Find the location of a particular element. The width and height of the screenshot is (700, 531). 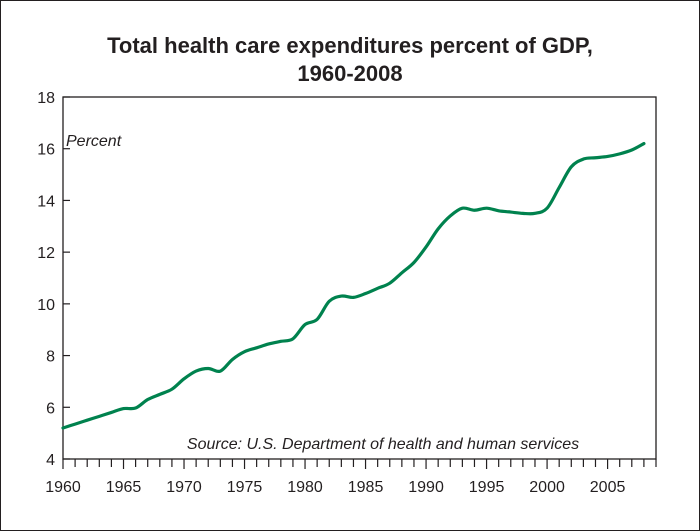

y-tick-label: 16 is located at coordinates (46, 150).